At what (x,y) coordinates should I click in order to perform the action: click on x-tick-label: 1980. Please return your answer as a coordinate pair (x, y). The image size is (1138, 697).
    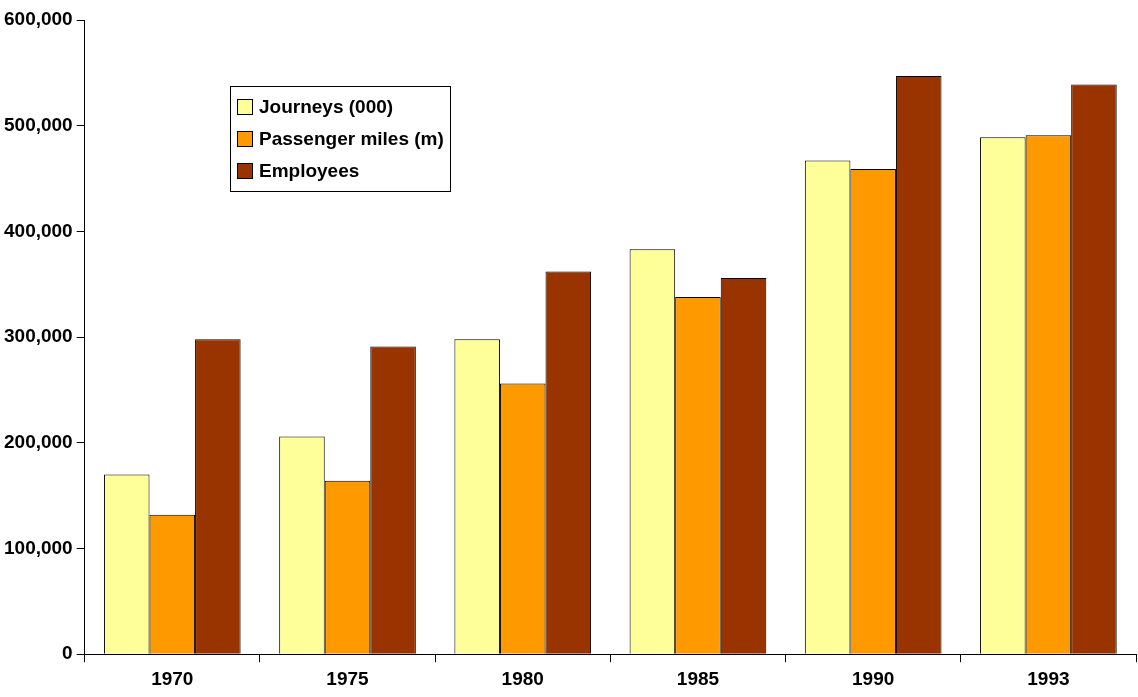
    Looking at the image, I should click on (522, 678).